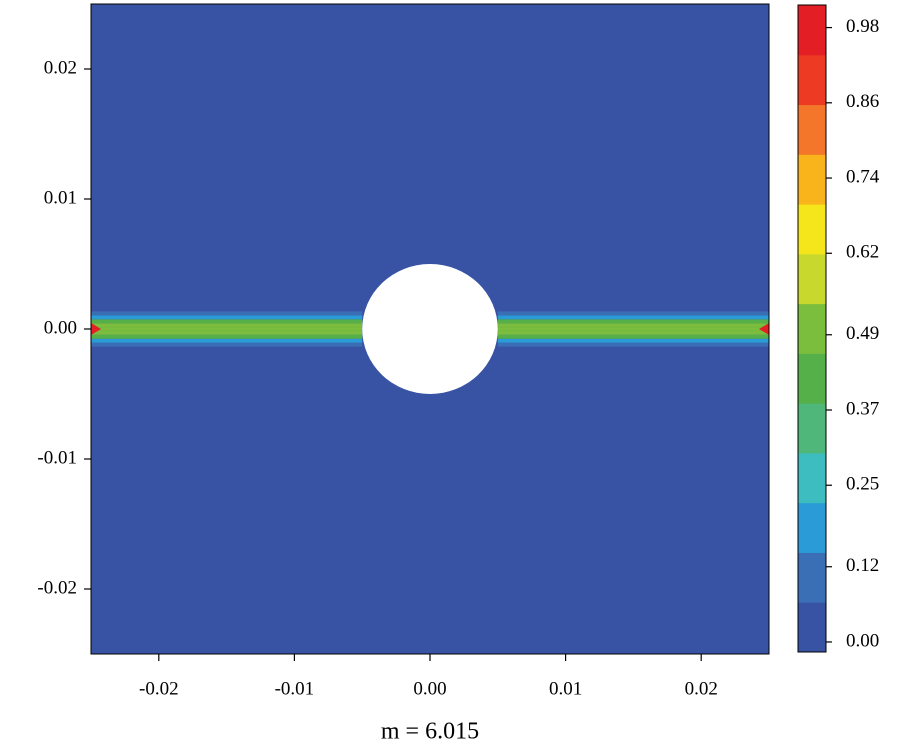  What do you see at coordinates (862, 484) in the screenshot?
I see `colorbar-tick-label: 0.25` at bounding box center [862, 484].